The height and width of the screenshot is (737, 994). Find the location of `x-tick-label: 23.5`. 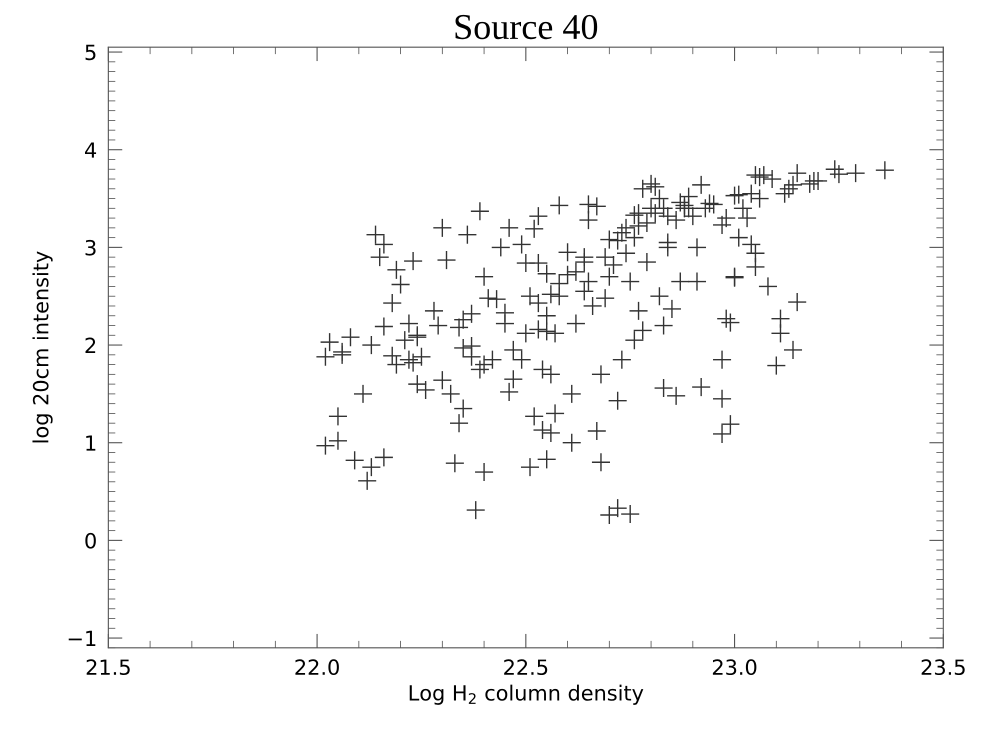

x-tick-label: 23.5 is located at coordinates (943, 667).